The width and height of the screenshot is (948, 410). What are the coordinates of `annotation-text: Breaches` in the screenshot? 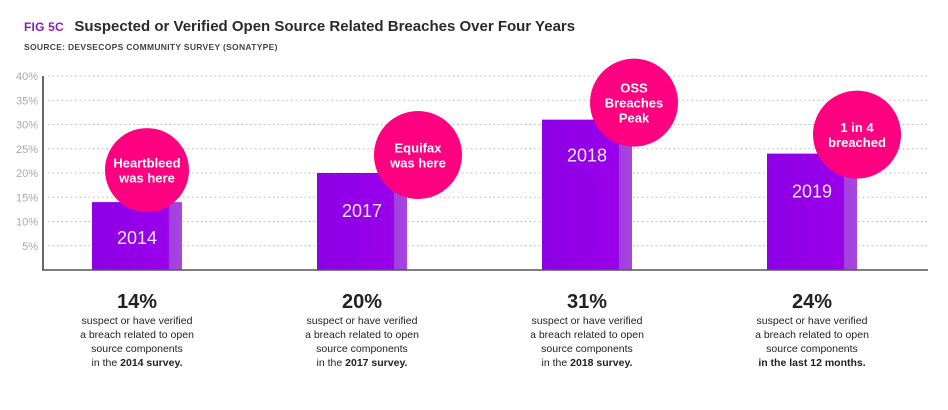 It's located at (634, 103).